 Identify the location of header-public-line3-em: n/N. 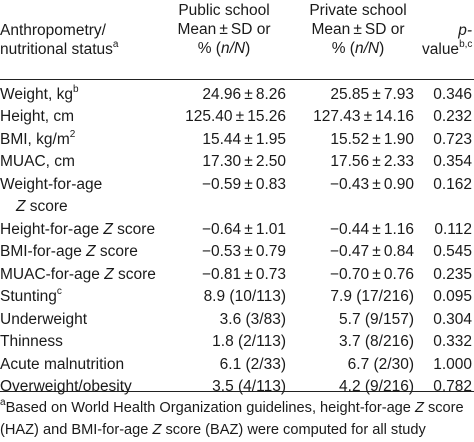
(233, 48).